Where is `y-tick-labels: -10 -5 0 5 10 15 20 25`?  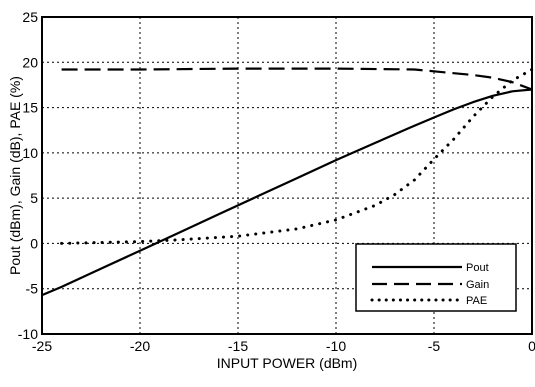
y-tick-labels: -10 -5 0 5 10 15 20 25 is located at coordinates (28, 175).